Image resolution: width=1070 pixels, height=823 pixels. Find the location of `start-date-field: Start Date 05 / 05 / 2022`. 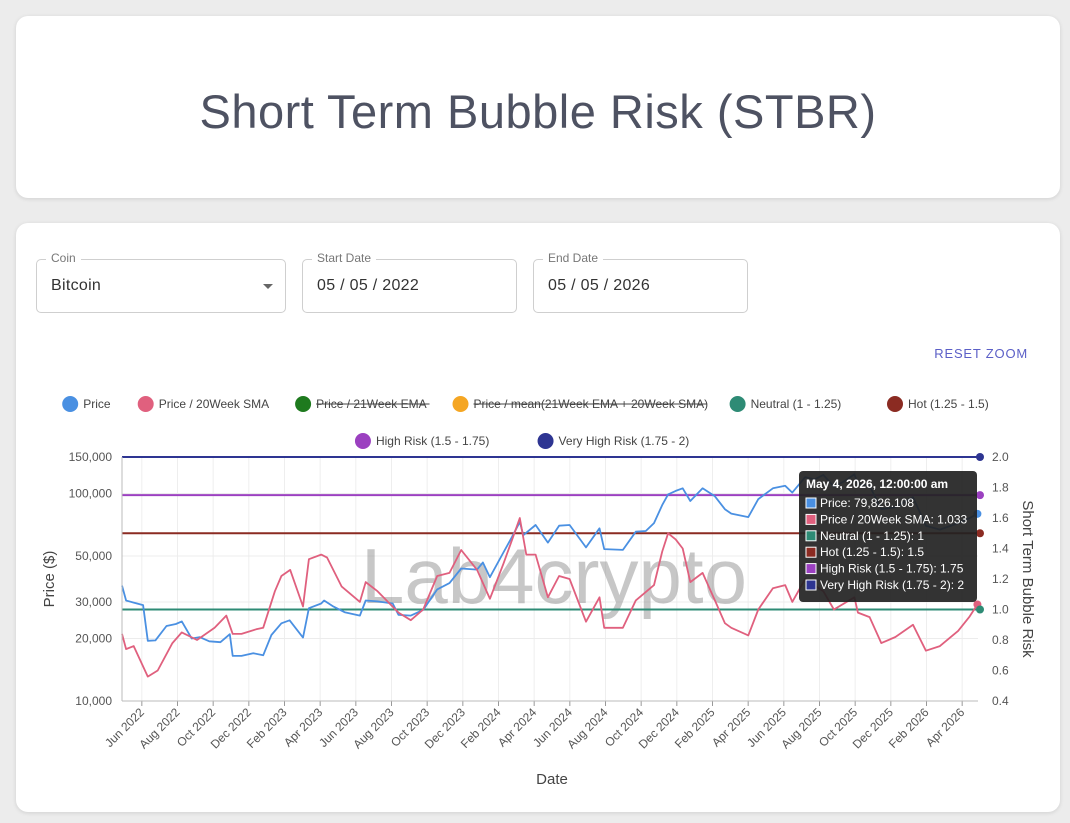

start-date-field: Start Date 05 / 05 / 2022 is located at coordinates (409, 282).